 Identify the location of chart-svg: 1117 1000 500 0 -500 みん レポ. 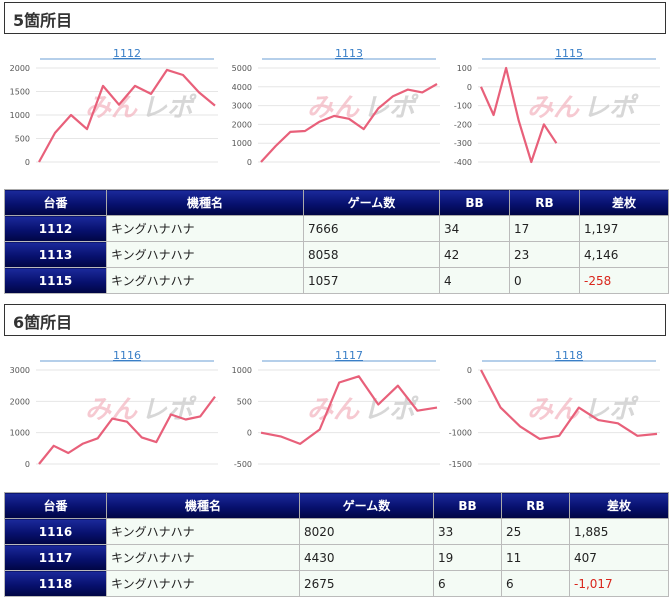
(336, 409).